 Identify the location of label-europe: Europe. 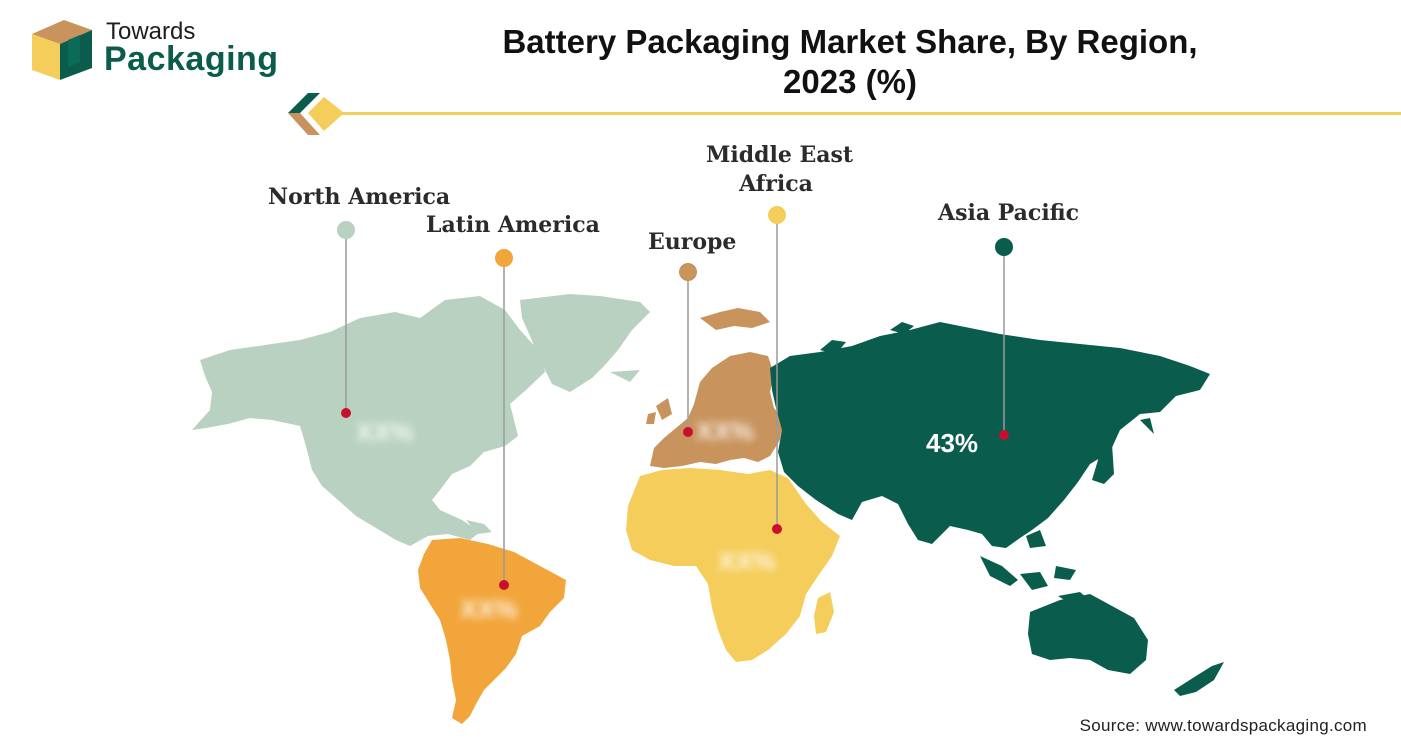
(692, 242).